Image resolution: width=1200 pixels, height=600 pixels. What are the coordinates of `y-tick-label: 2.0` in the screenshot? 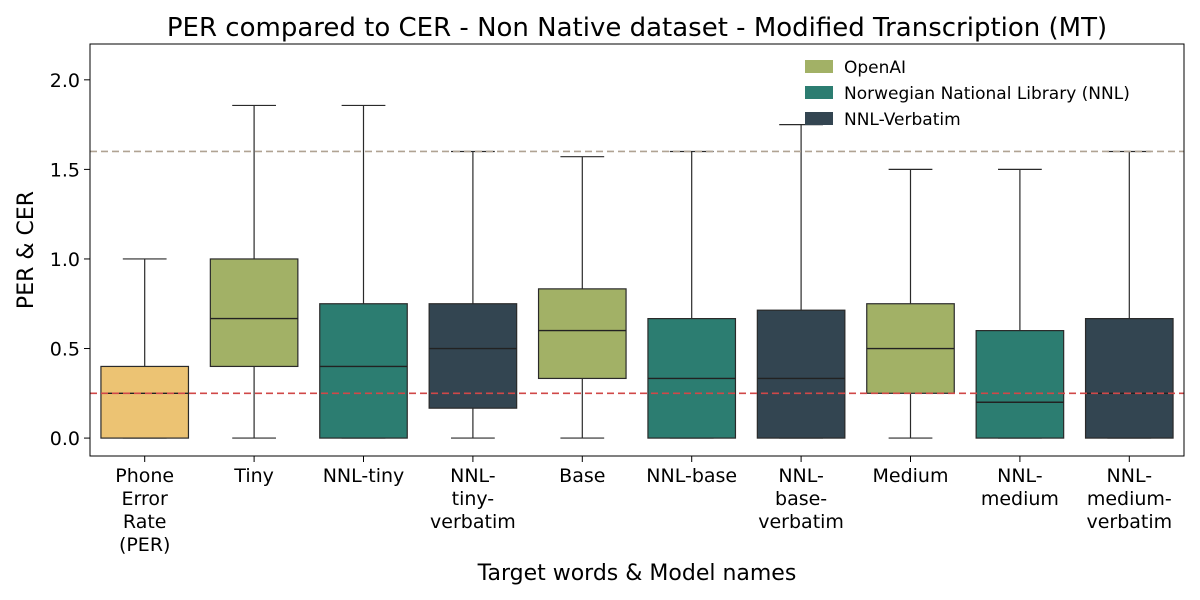 It's located at (65, 81).